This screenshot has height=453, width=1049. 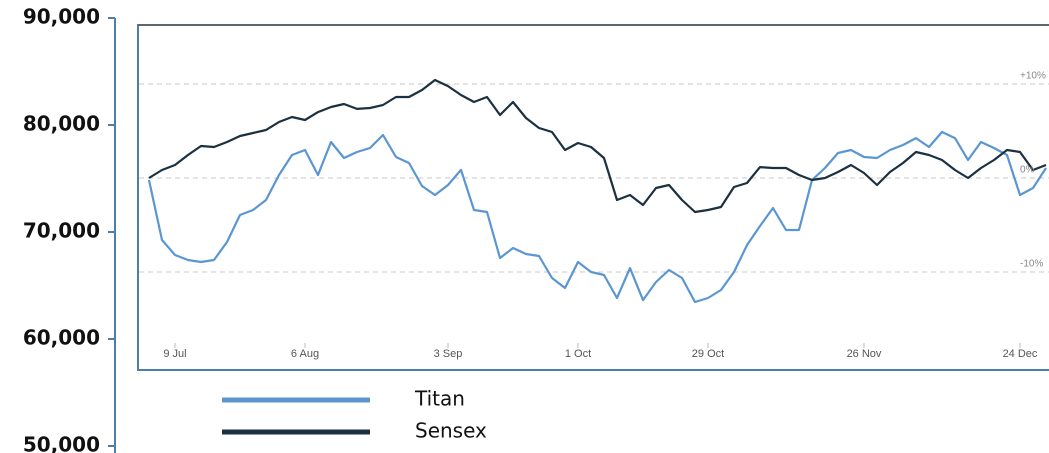 What do you see at coordinates (864, 354) in the screenshot?
I see `x-tick-label: 26 Nov` at bounding box center [864, 354].